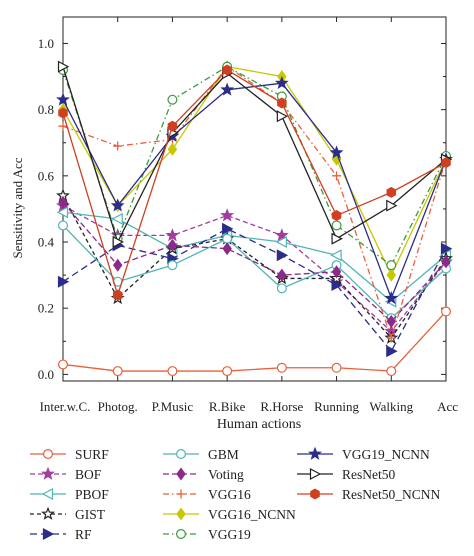  Describe the element at coordinates (391, 406) in the screenshot. I see `x-tick-label: Walking` at that location.